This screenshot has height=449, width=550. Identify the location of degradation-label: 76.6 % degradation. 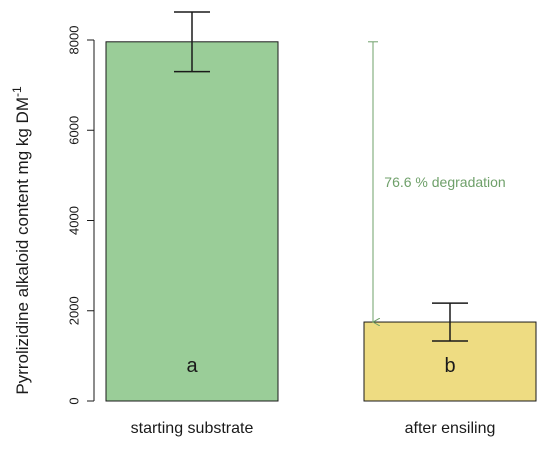
(444, 182).